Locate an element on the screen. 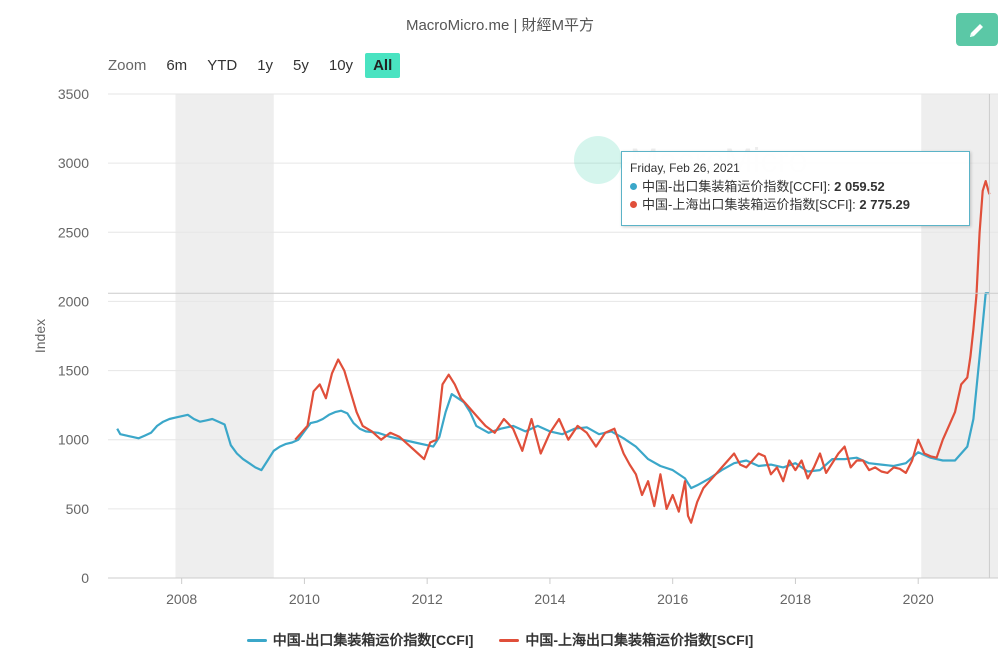  tooltip-scfi-value: 2 775.29 is located at coordinates (885, 204).